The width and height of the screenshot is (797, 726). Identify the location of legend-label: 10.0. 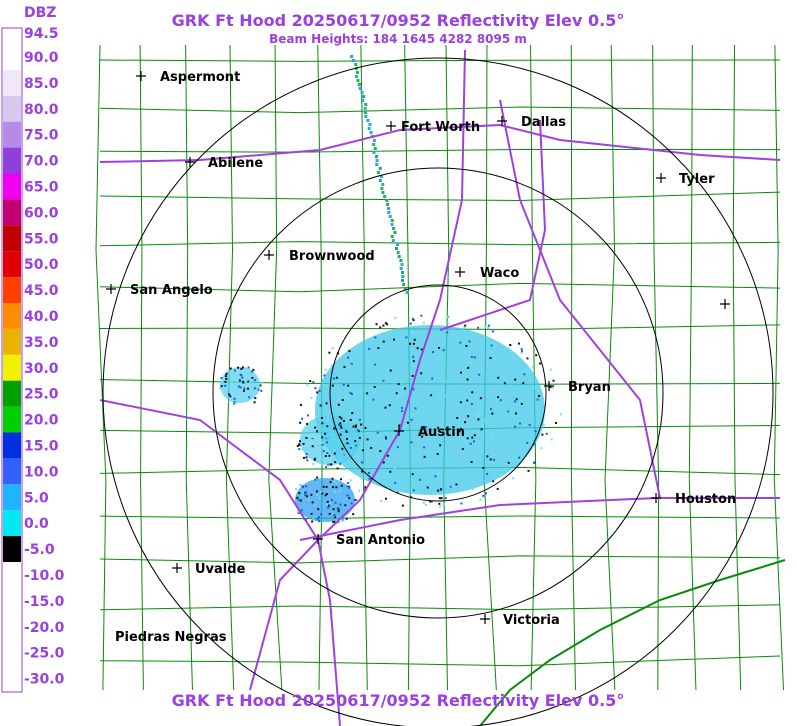
(41, 472).